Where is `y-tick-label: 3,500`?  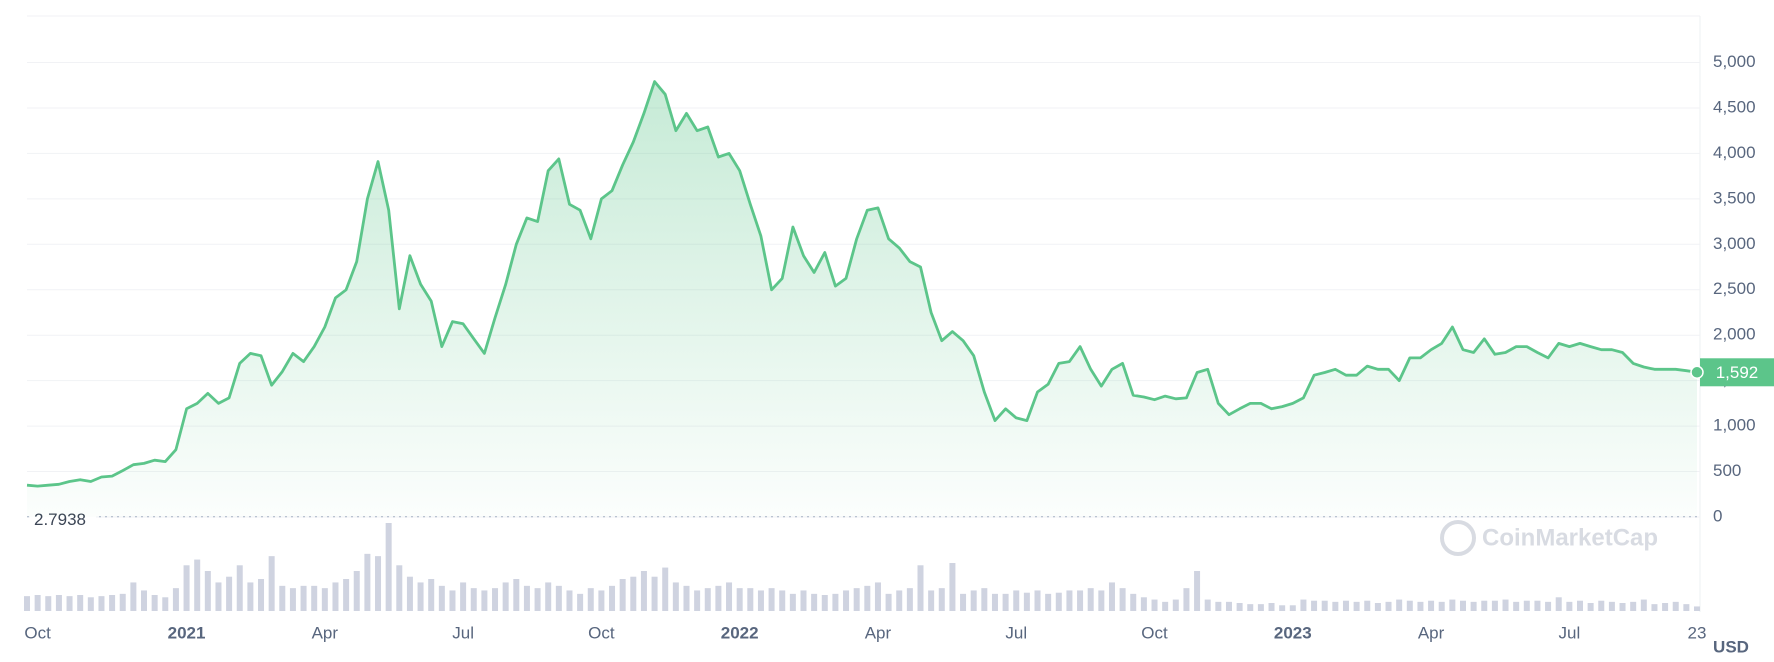 y-tick-label: 3,500 is located at coordinates (1734, 197).